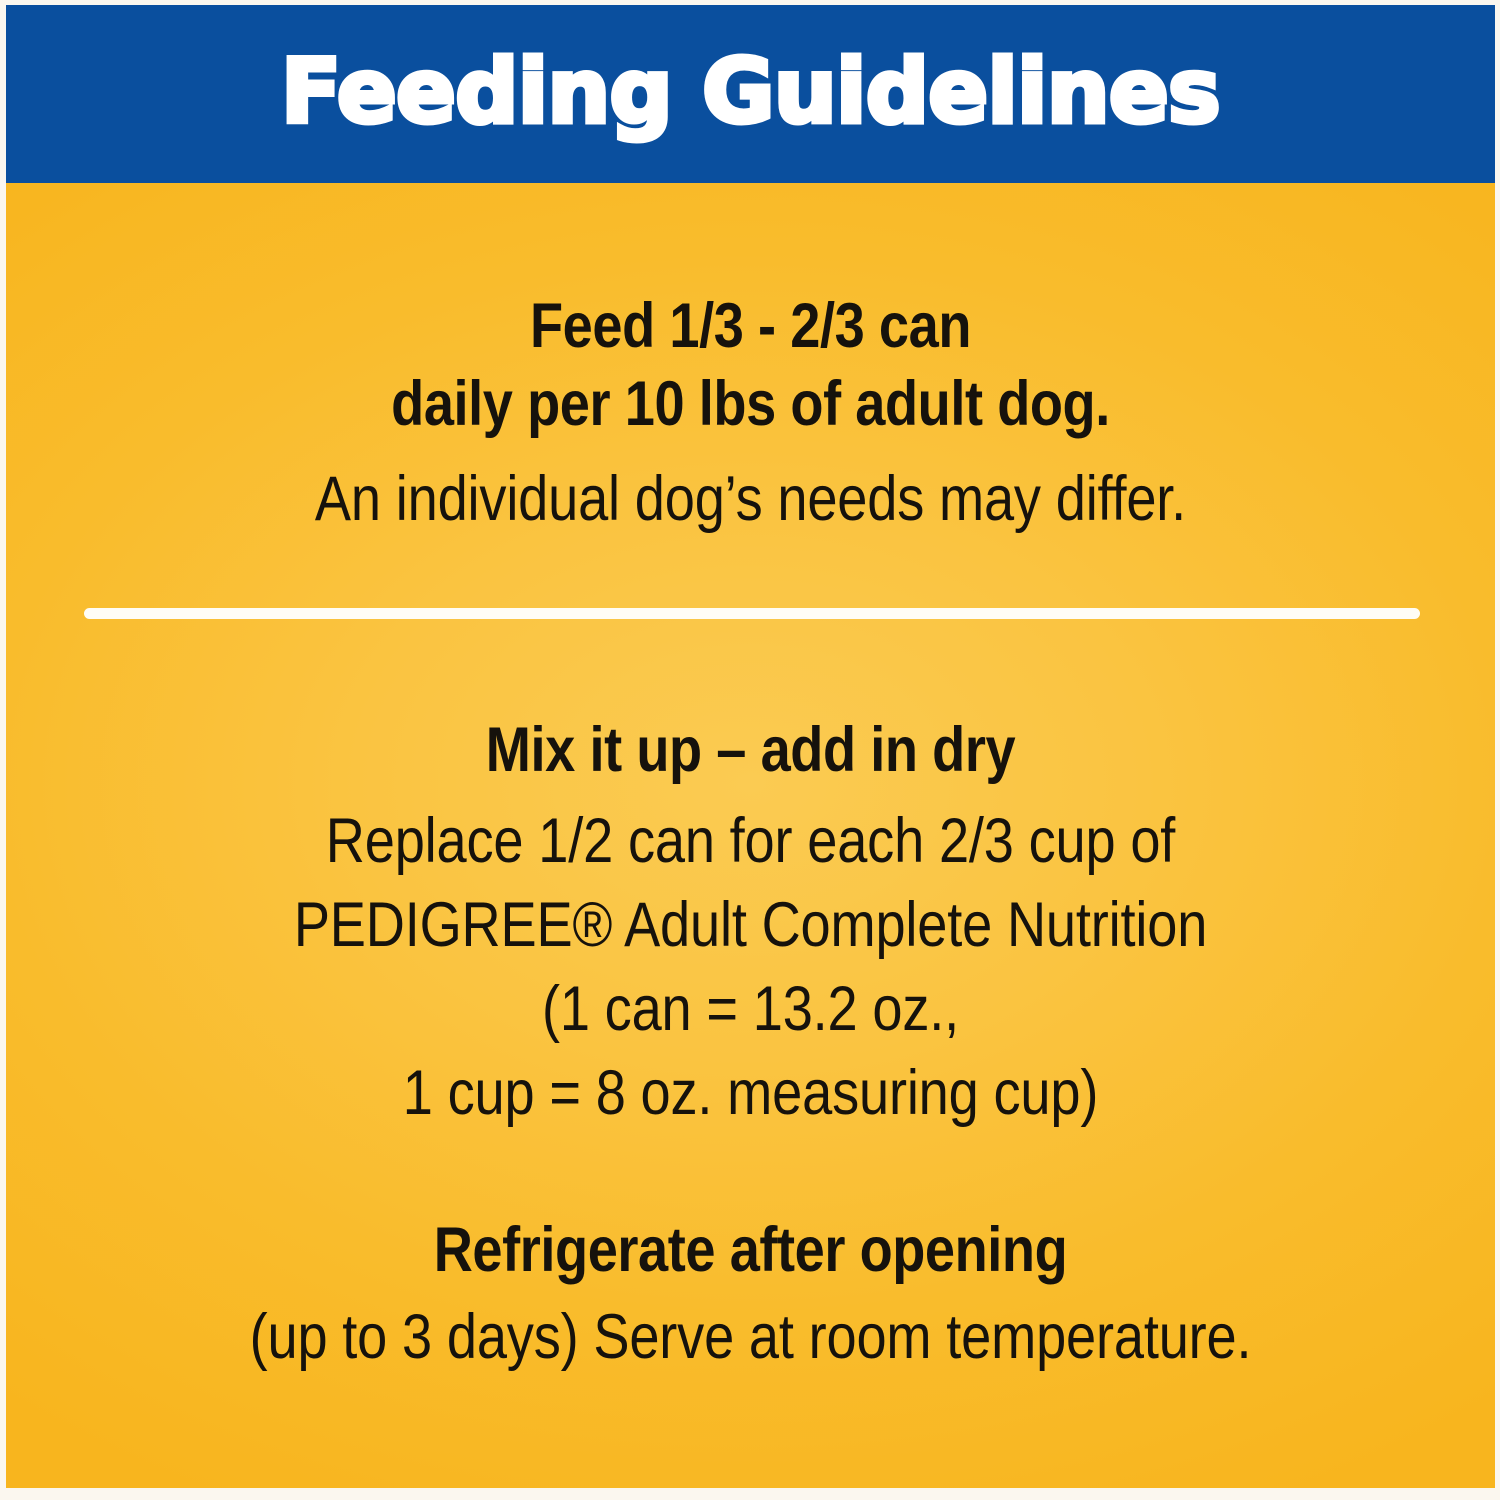 The height and width of the screenshot is (1500, 1500). Describe the element at coordinates (752, 613) in the screenshot. I see `section-divider` at that location.